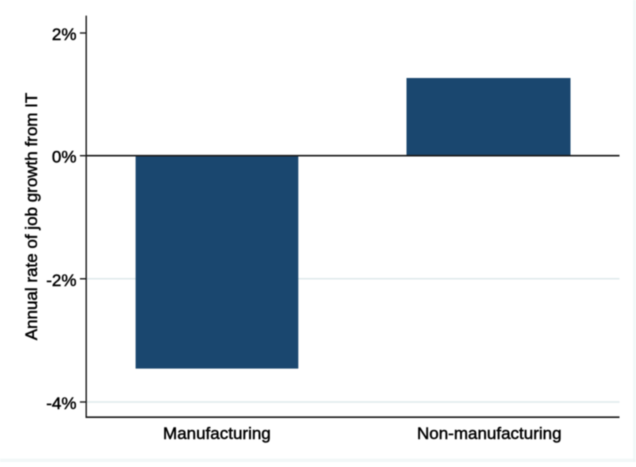  Describe the element at coordinates (31, 217) in the screenshot. I see `svg-text:Annual rate of job growth from: Annual rate of job growth from IT` at that location.